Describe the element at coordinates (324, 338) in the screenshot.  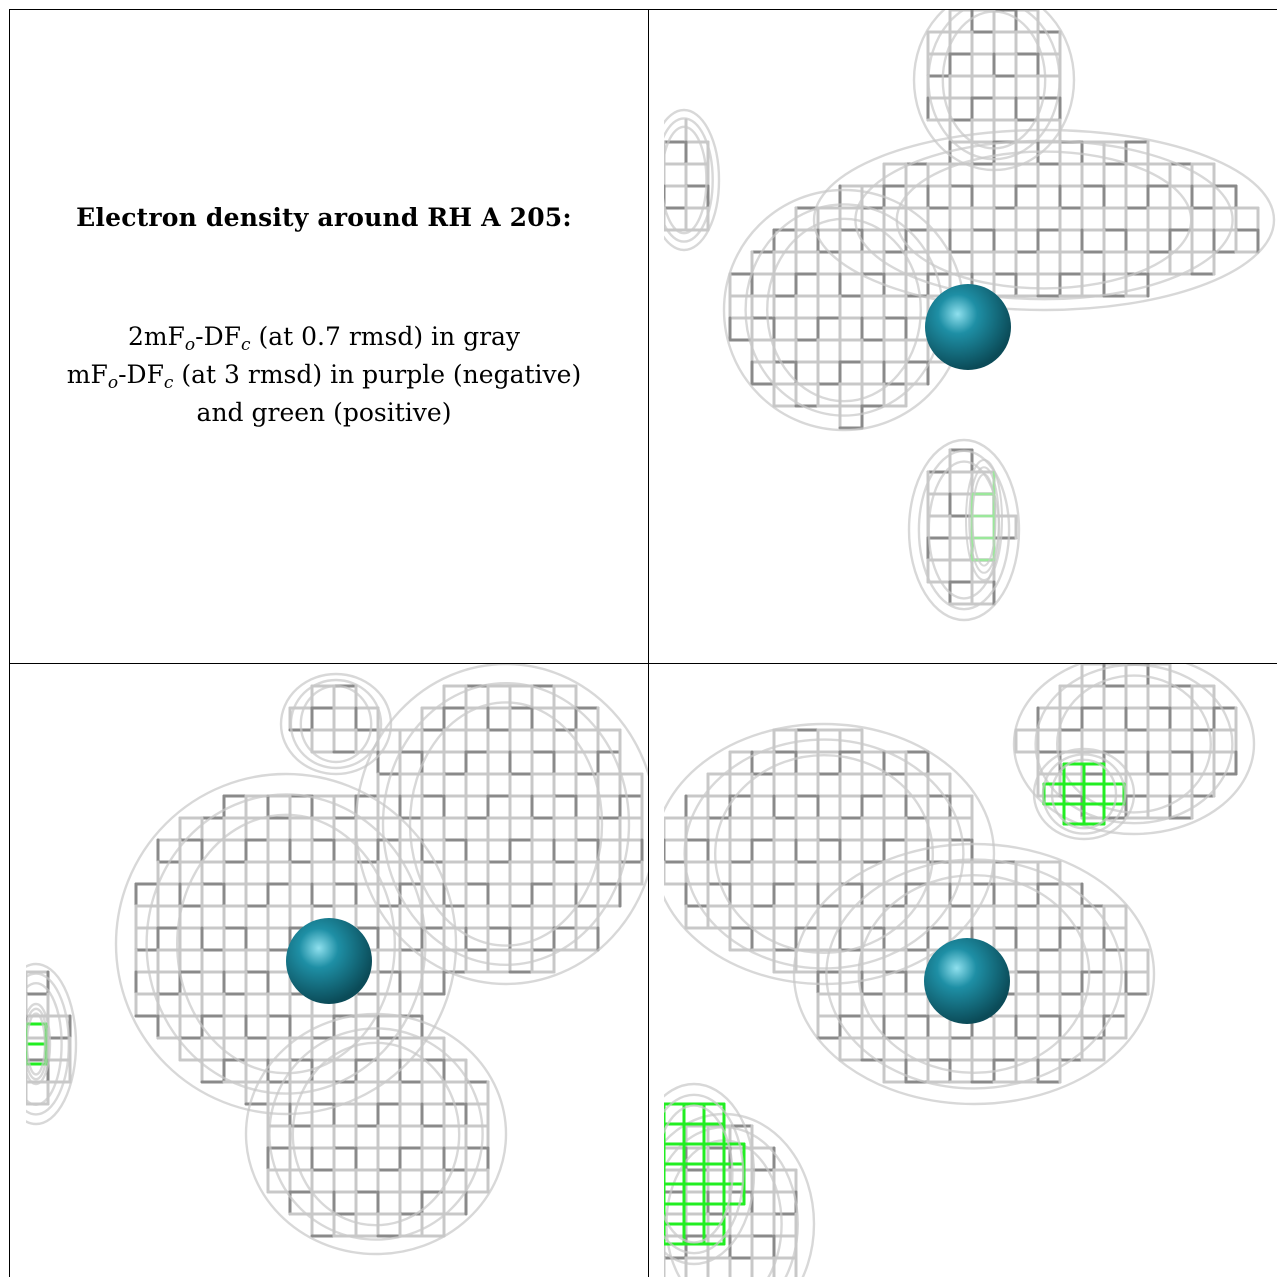
I see `legend-line-2fo-fc: 2mFo-DFc (at 0.7 rmsd) in gray` at that location.